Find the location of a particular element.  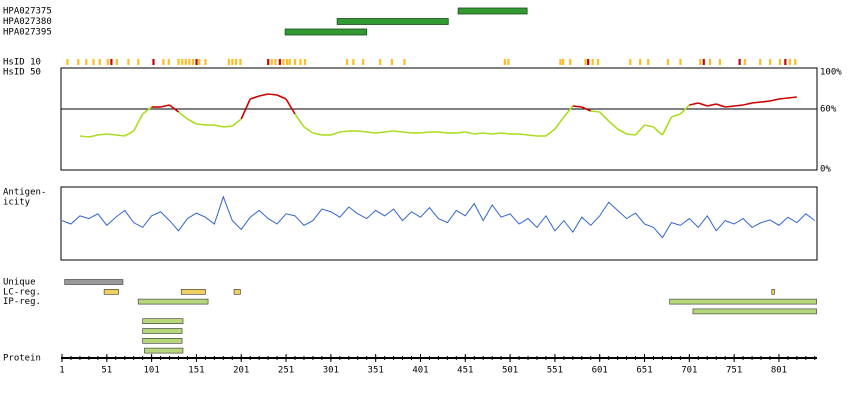

x-tick-label: 551 is located at coordinates (555, 371).